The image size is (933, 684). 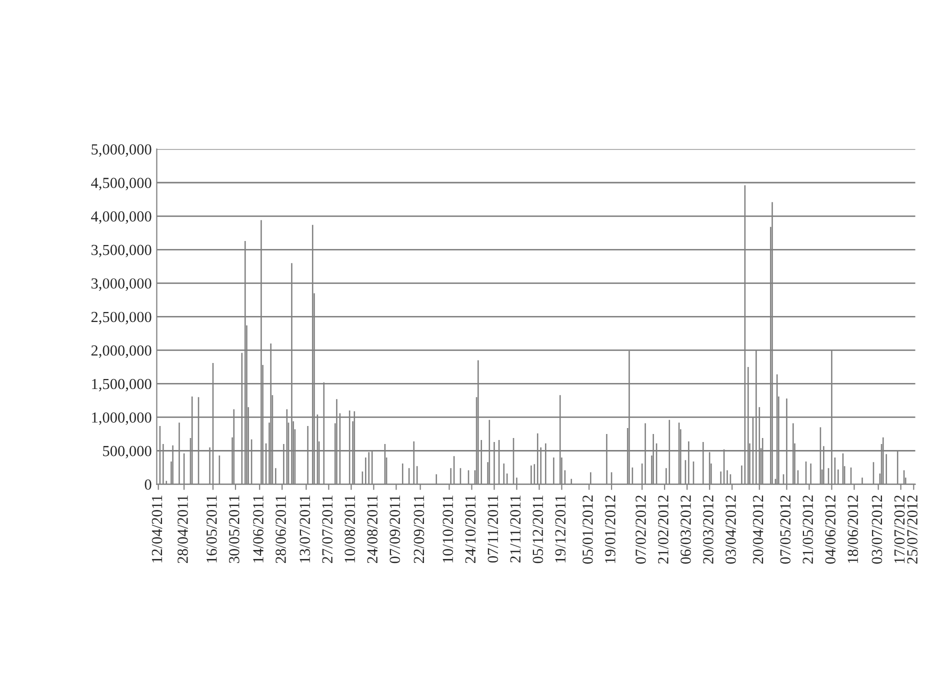 I want to click on x-tick-label: 13/07/2011, so click(x=305, y=529).